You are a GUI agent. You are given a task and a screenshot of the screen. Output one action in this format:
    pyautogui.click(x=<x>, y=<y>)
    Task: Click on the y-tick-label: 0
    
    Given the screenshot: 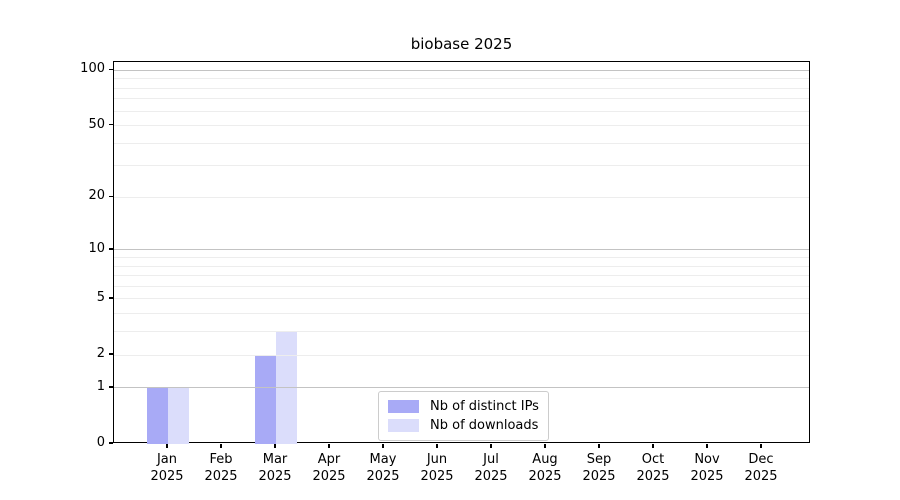 What is the action you would take?
    pyautogui.click(x=100, y=442)
    